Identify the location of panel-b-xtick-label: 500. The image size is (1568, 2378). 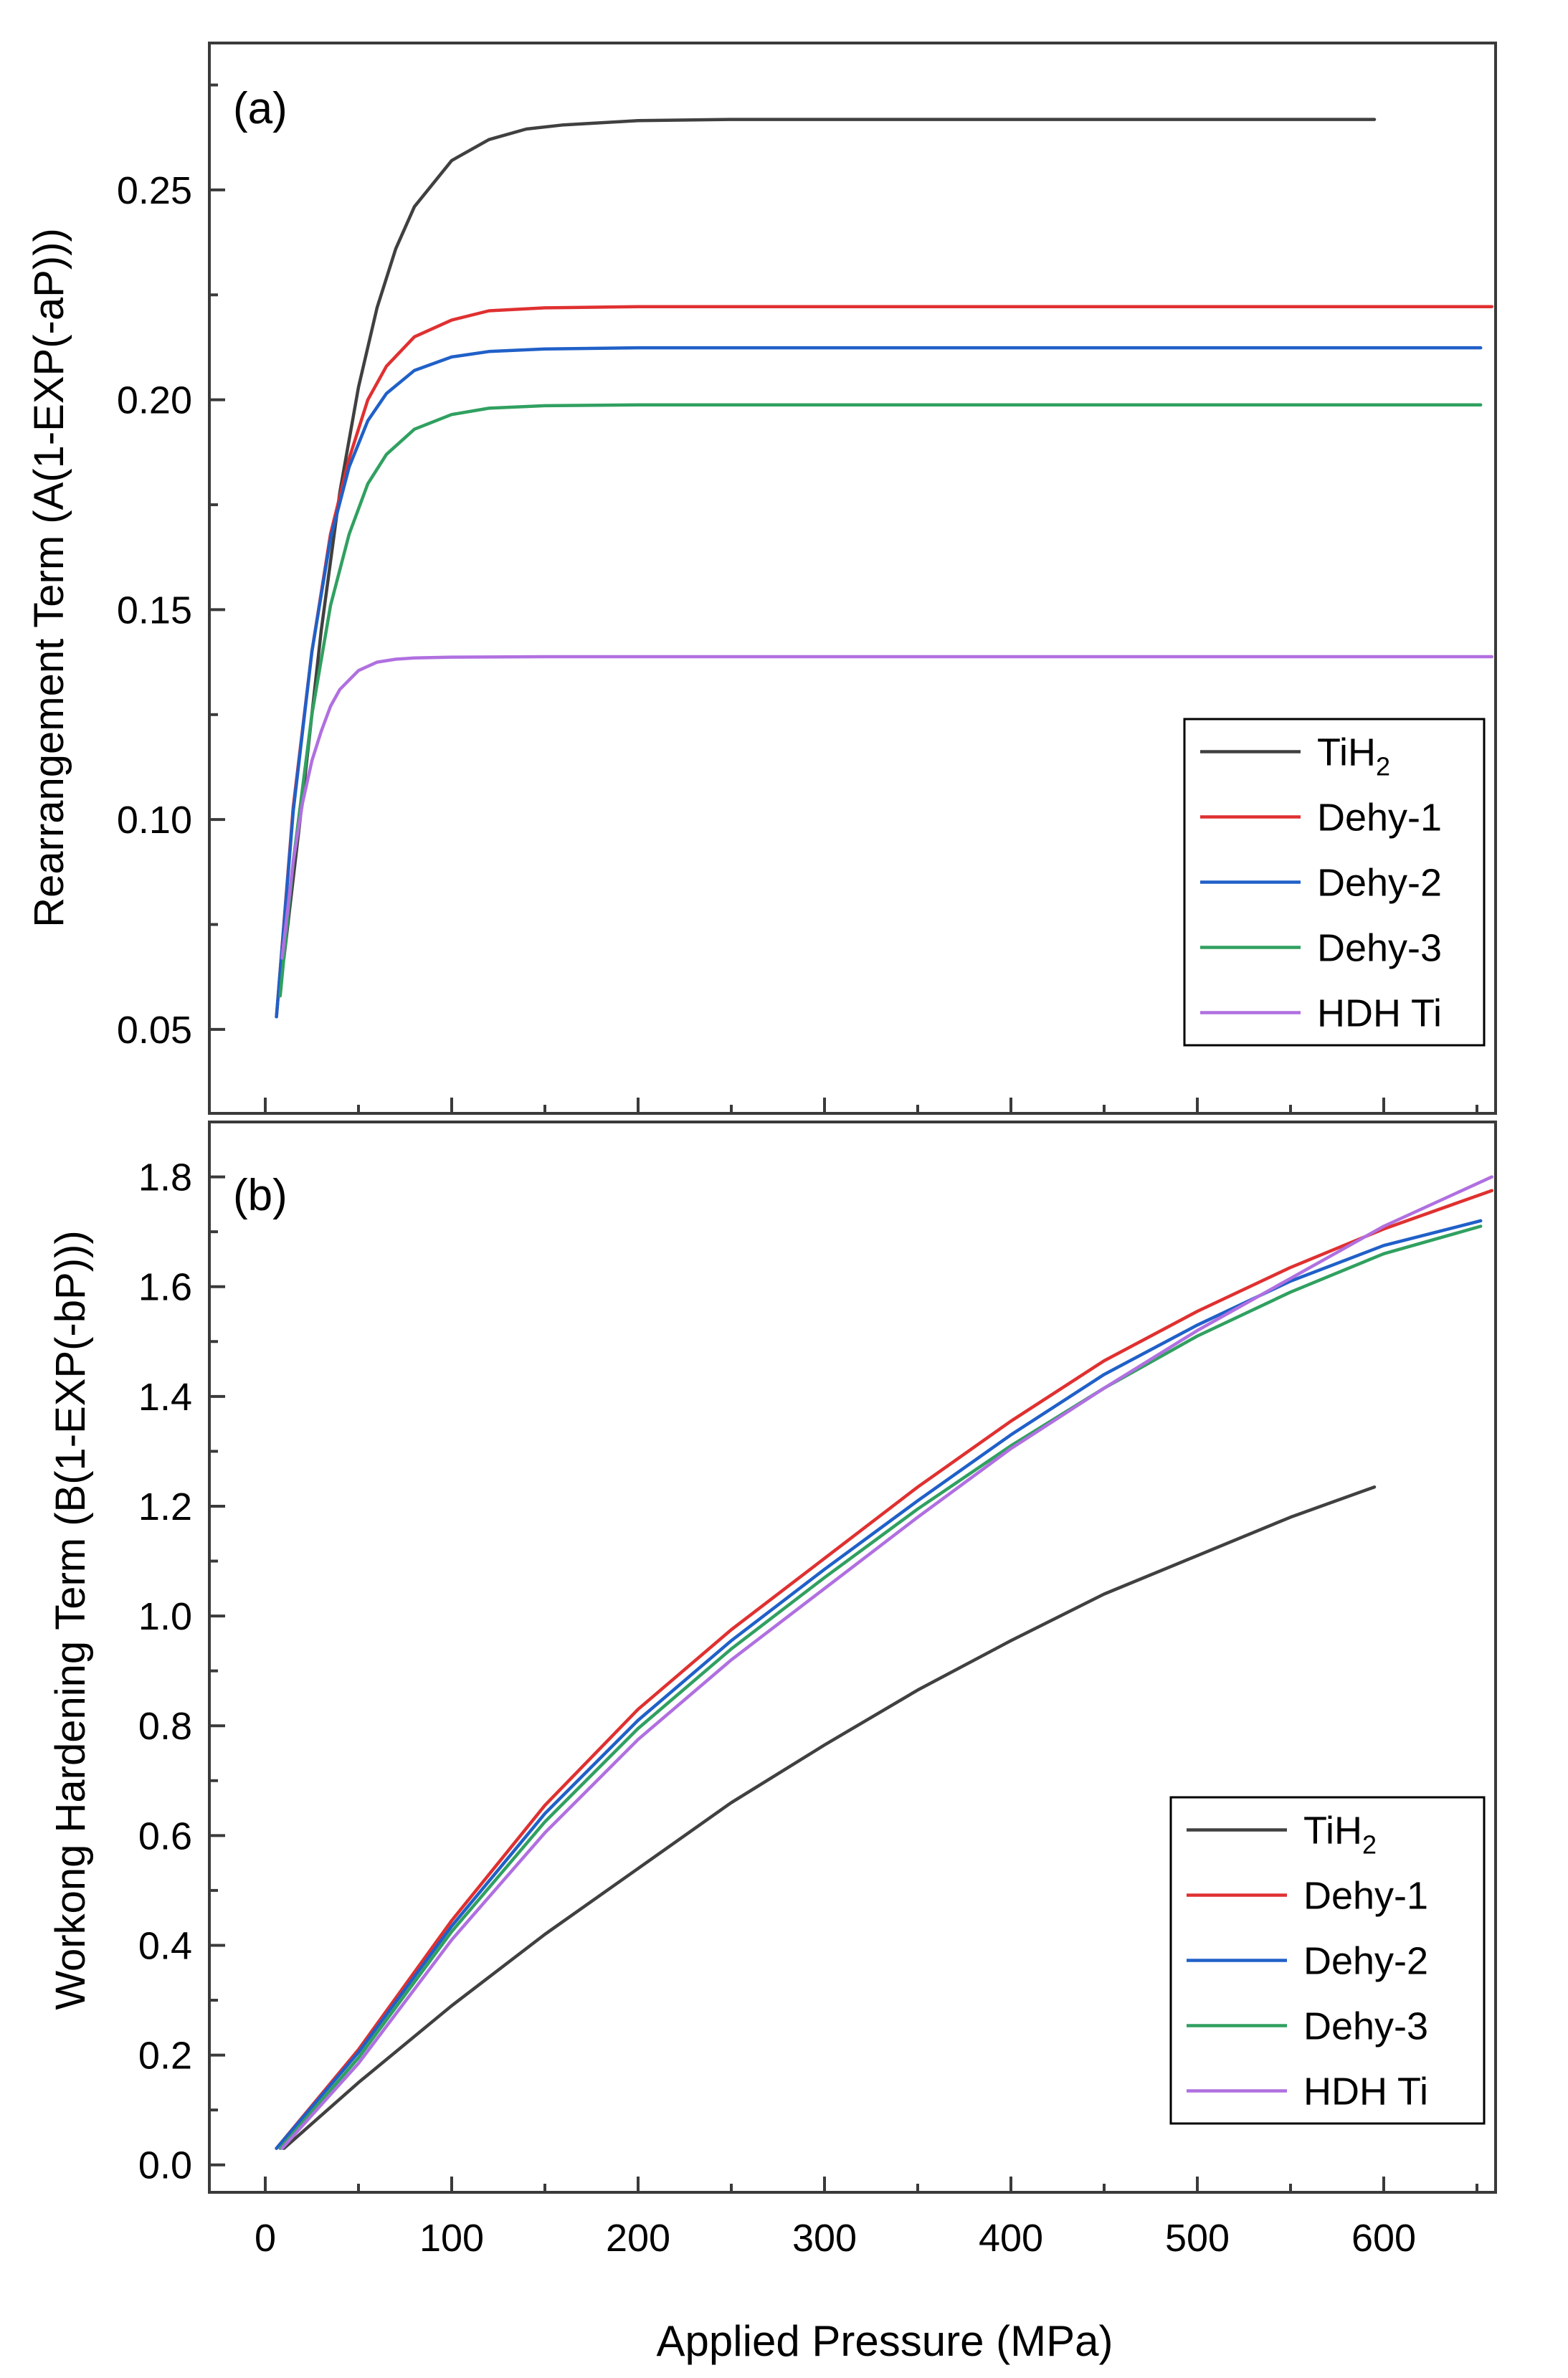
(1197, 2238).